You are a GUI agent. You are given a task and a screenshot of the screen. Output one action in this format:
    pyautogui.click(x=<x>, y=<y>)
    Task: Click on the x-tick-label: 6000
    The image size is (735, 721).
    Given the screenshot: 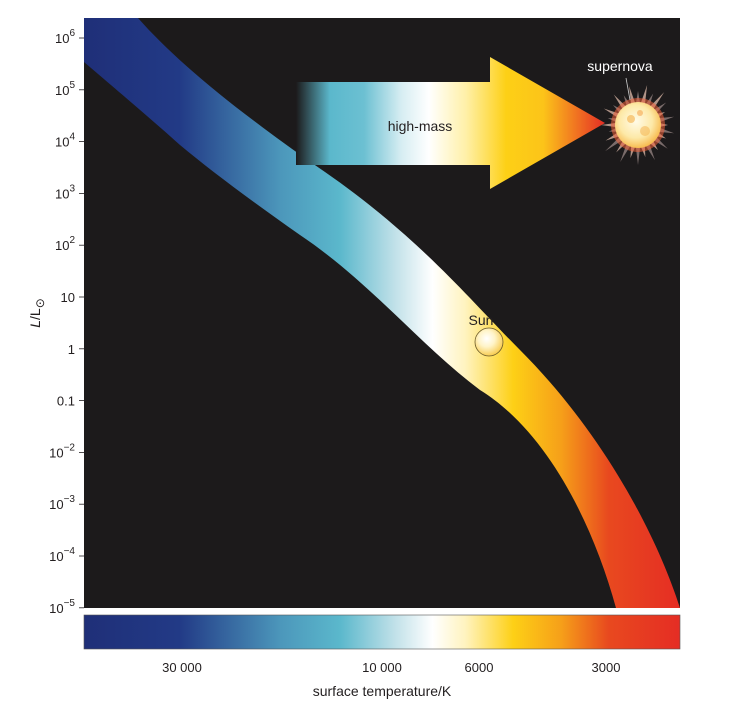 What is the action you would take?
    pyautogui.click(x=479, y=667)
    